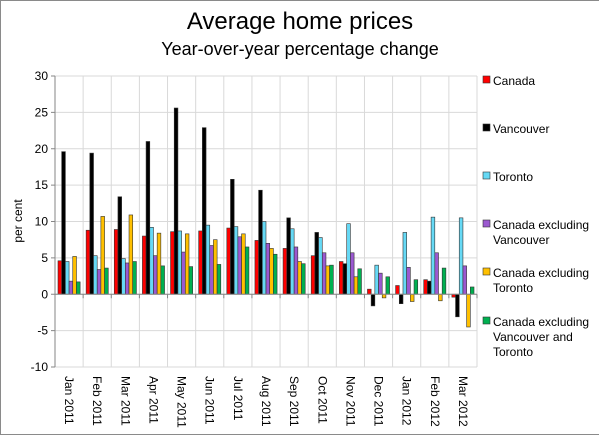 This screenshot has width=600, height=435. I want to click on y-tick-label: 30, so click(42, 76).